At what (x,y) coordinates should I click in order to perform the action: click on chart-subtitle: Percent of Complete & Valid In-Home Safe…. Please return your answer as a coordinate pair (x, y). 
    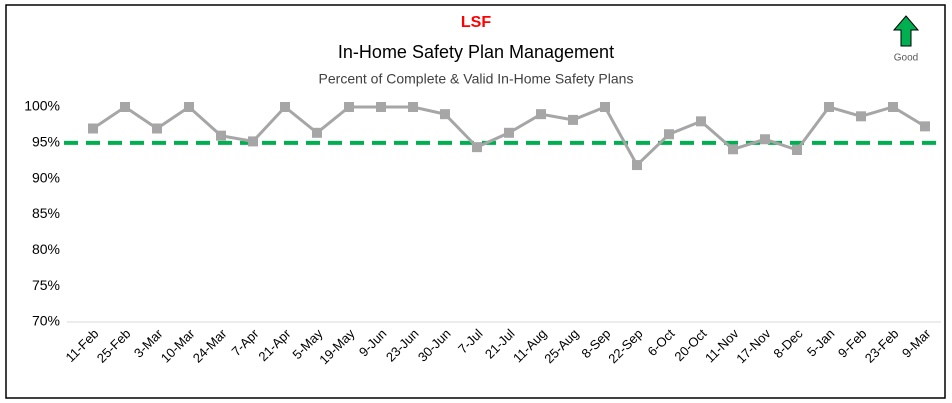
    Looking at the image, I should click on (476, 79).